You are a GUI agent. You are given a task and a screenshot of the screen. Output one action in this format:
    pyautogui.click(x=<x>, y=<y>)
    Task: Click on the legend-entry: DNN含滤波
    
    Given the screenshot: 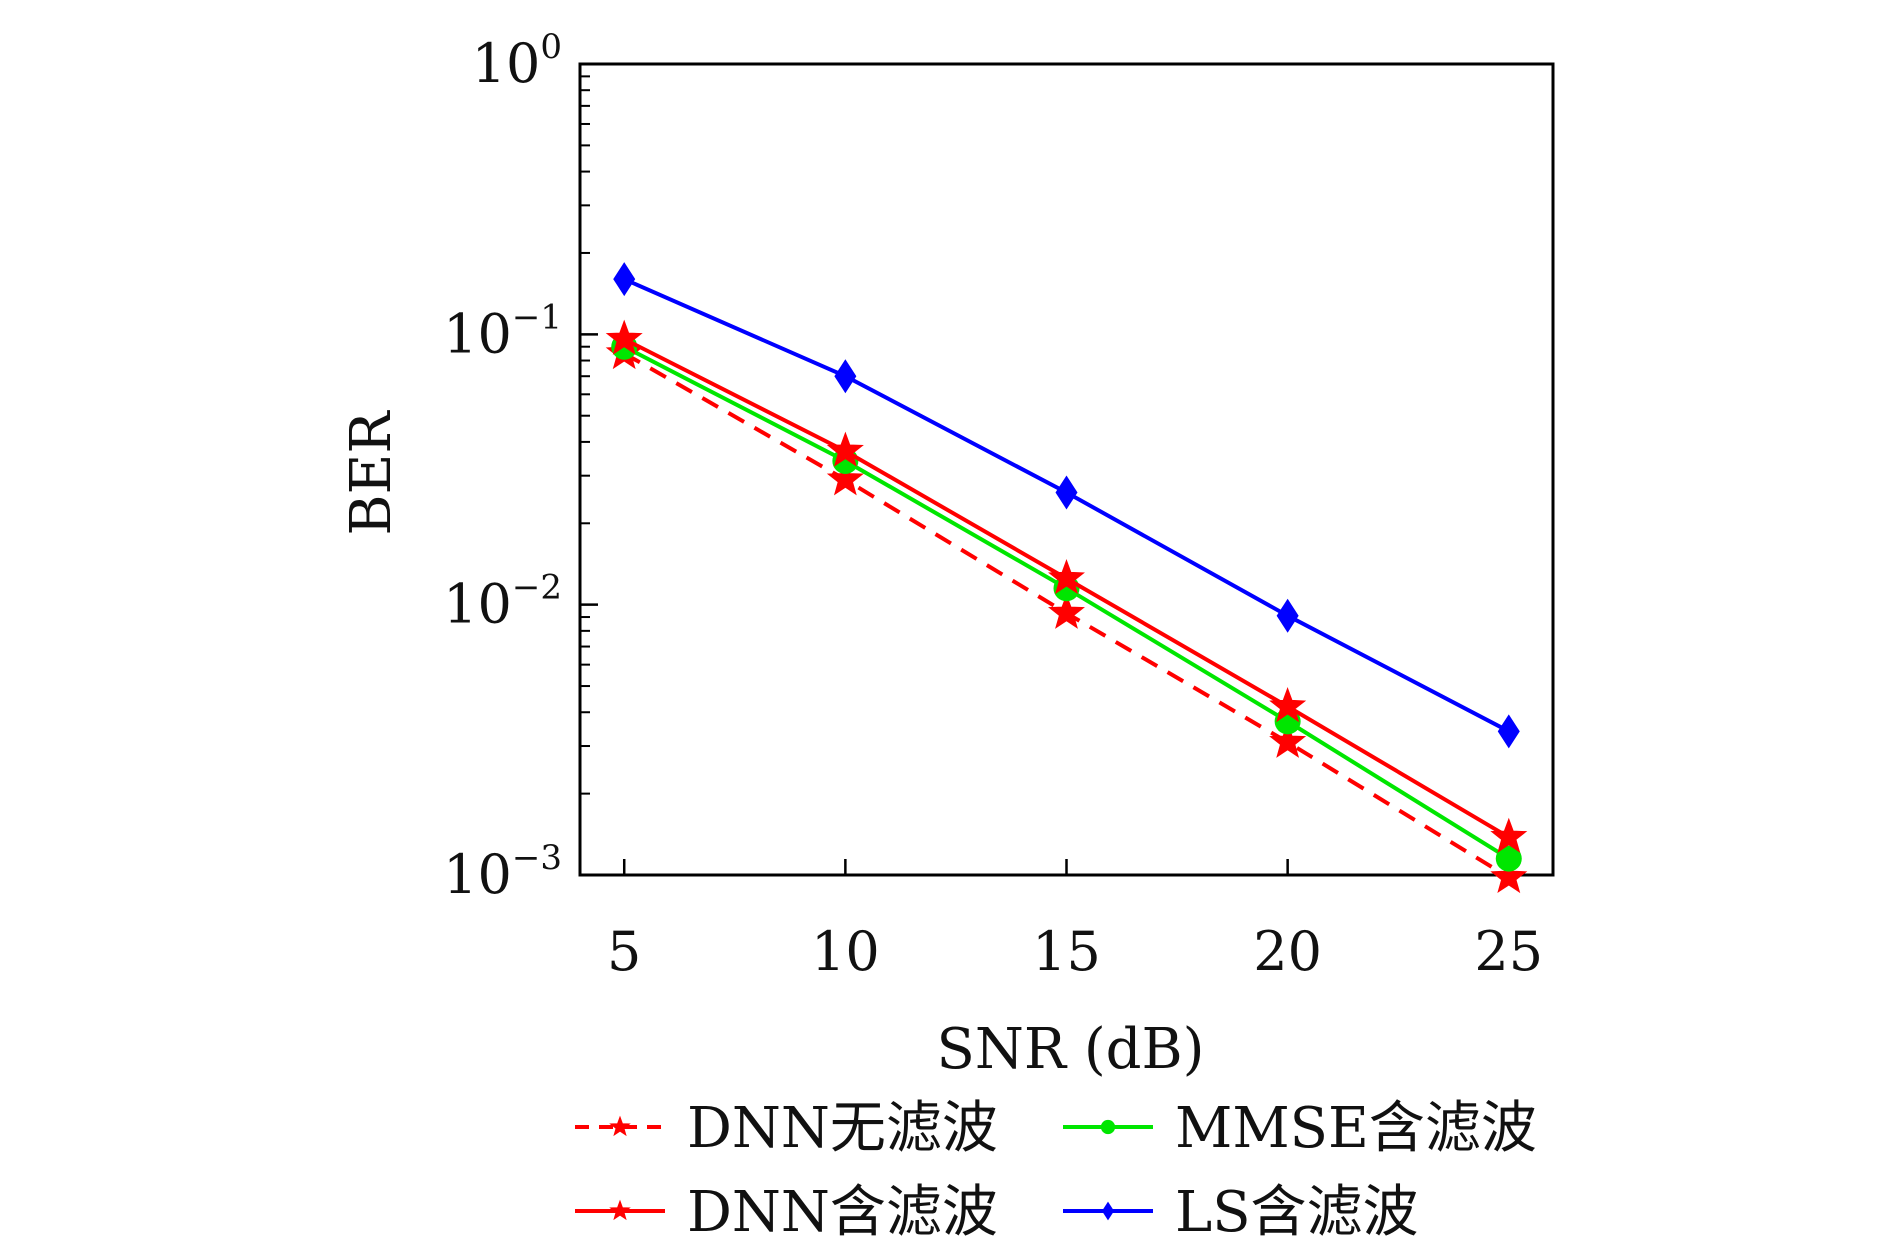 What is the action you would take?
    pyautogui.click(x=786, y=1212)
    